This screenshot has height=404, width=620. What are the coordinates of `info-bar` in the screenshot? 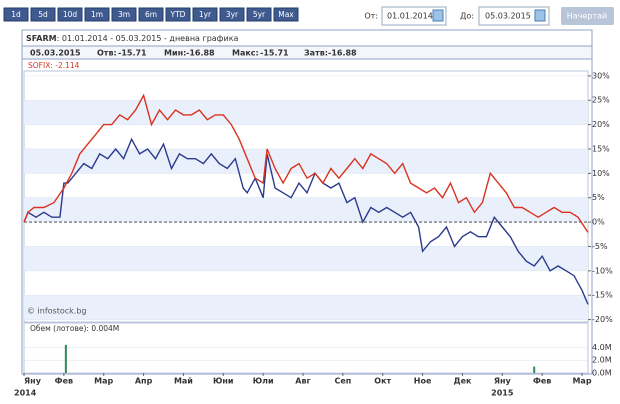 It's located at (307, 52).